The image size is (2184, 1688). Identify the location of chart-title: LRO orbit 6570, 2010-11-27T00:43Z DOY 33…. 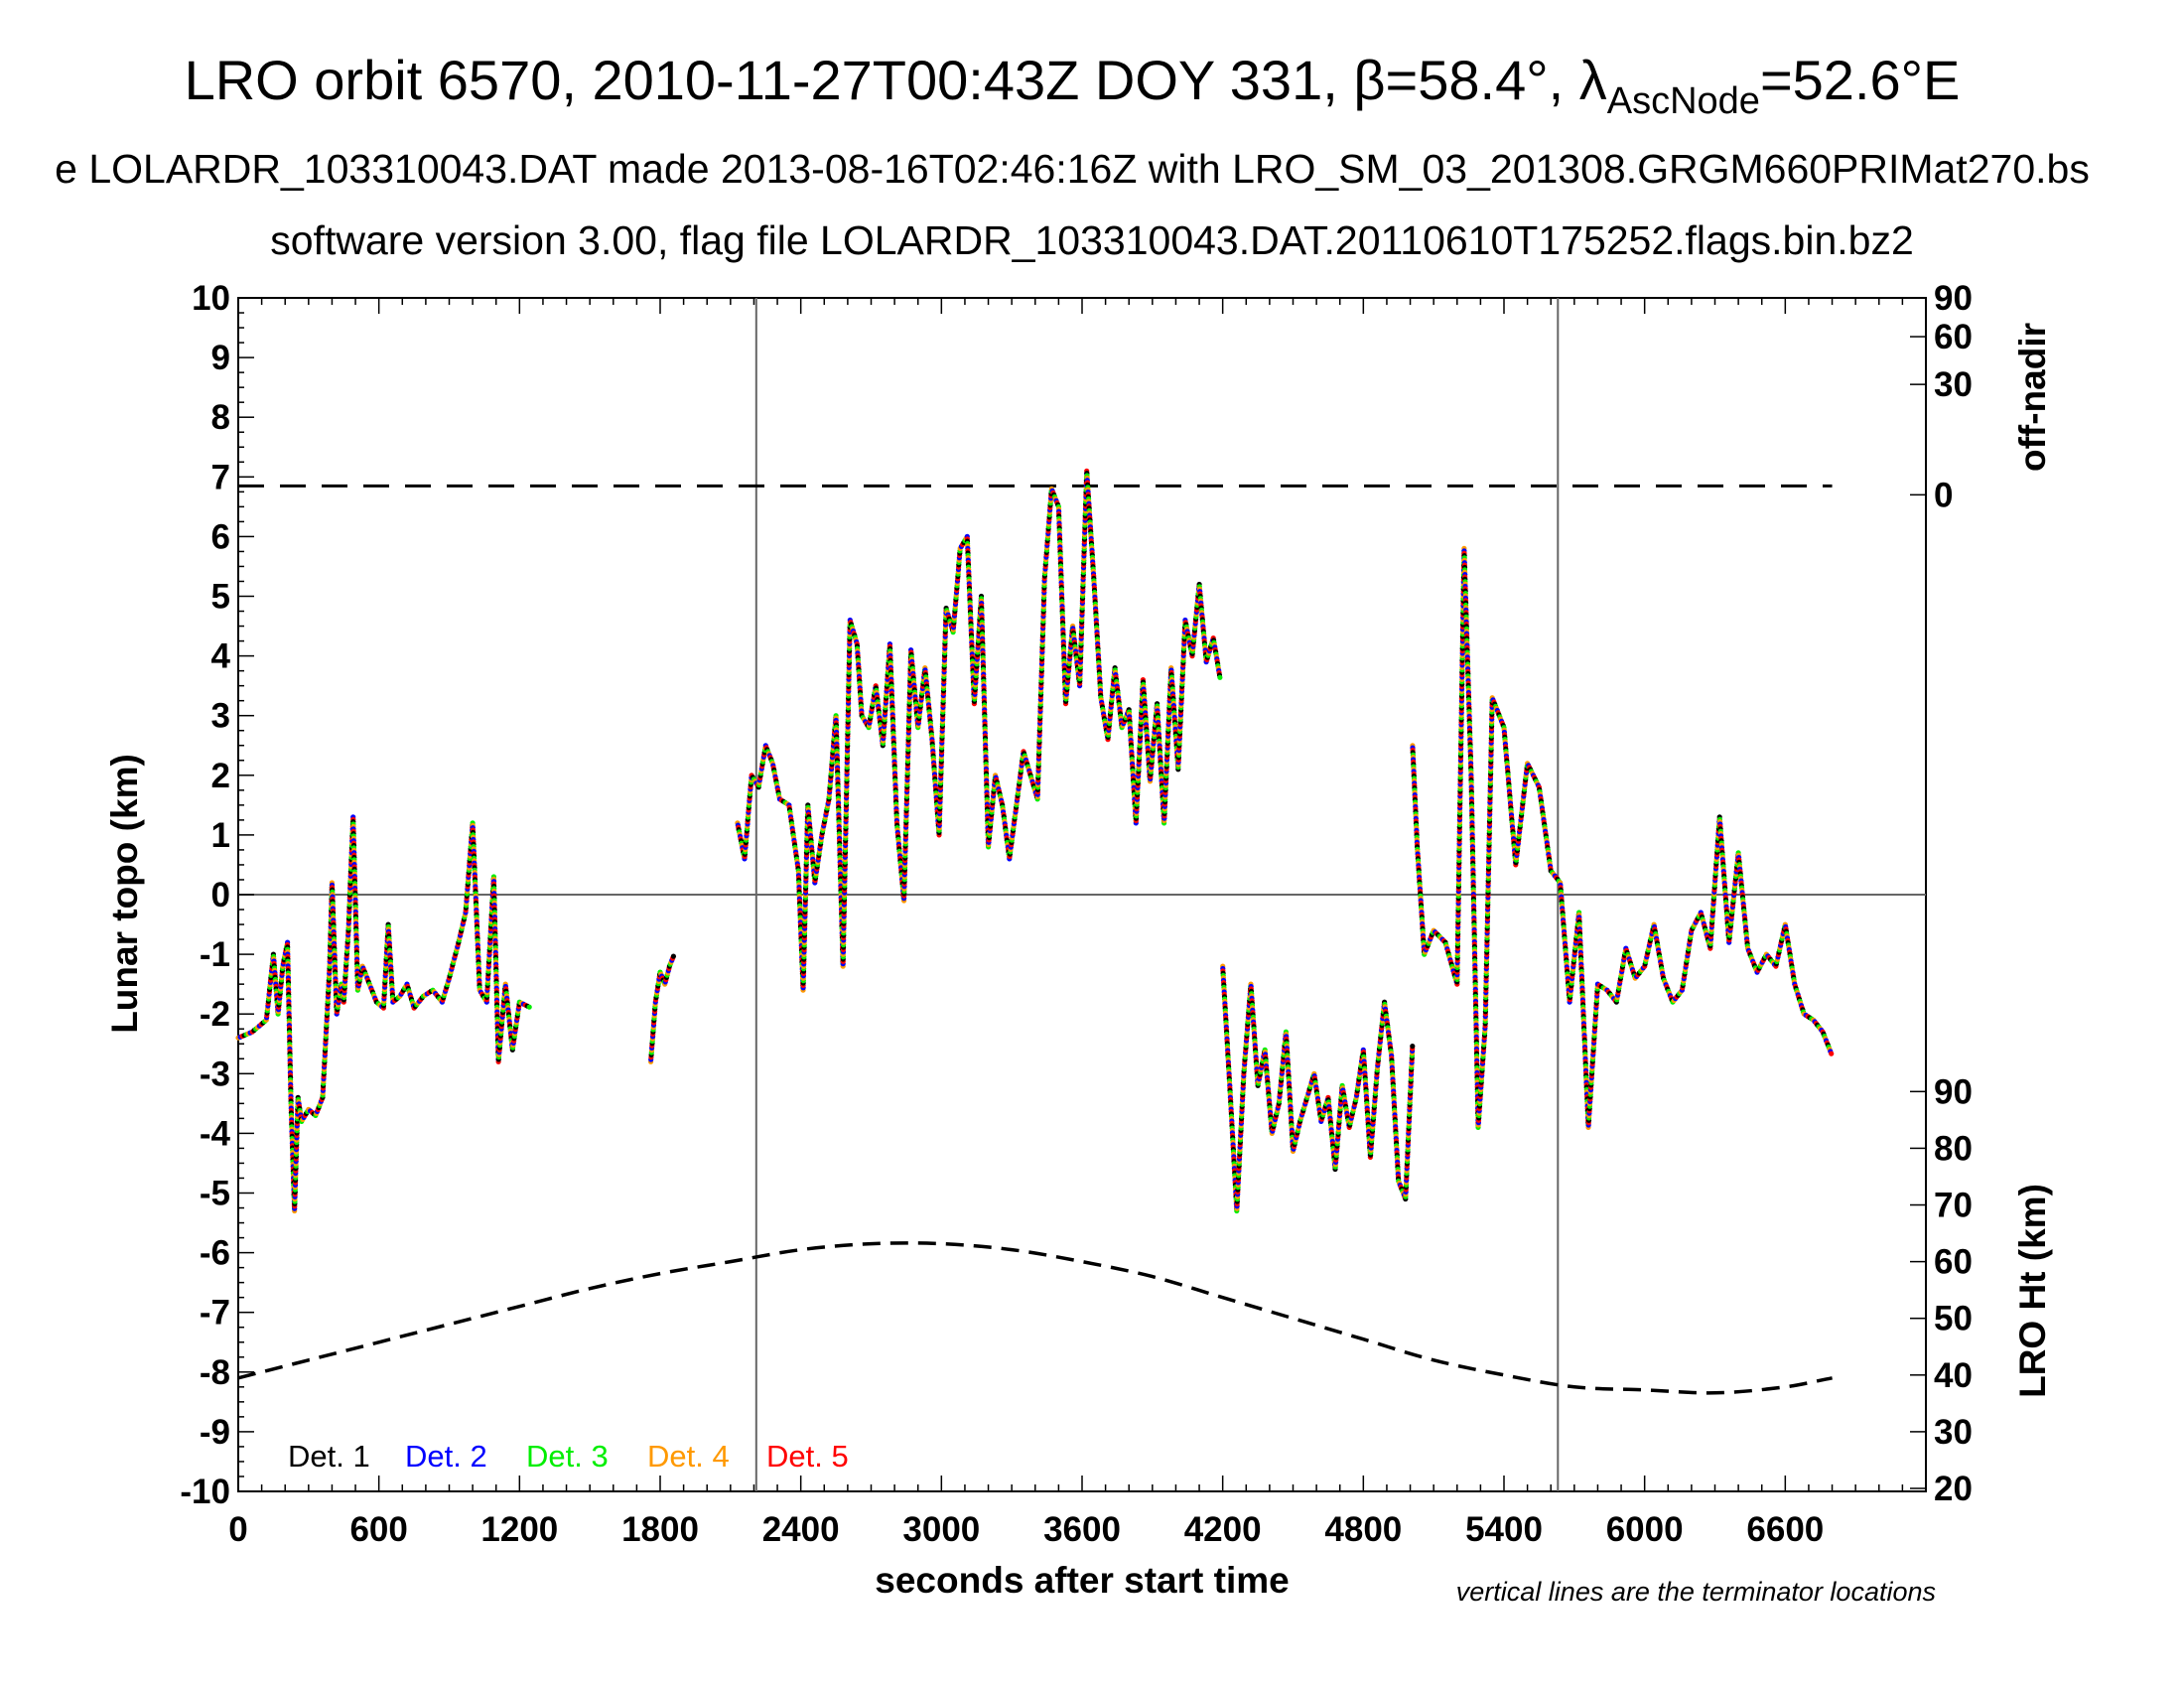
(1073, 85).